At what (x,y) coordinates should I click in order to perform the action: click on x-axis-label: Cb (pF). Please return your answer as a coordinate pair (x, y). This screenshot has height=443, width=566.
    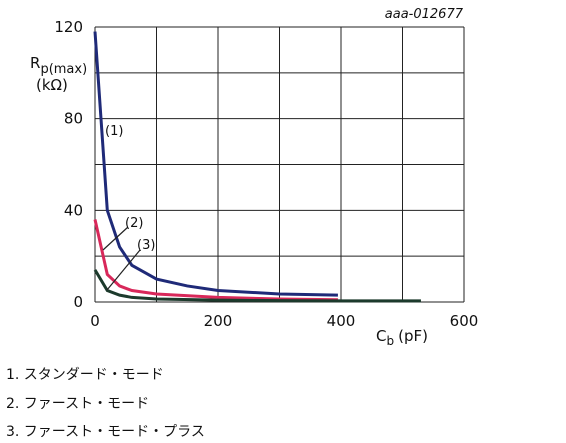
    Looking at the image, I should click on (402, 337).